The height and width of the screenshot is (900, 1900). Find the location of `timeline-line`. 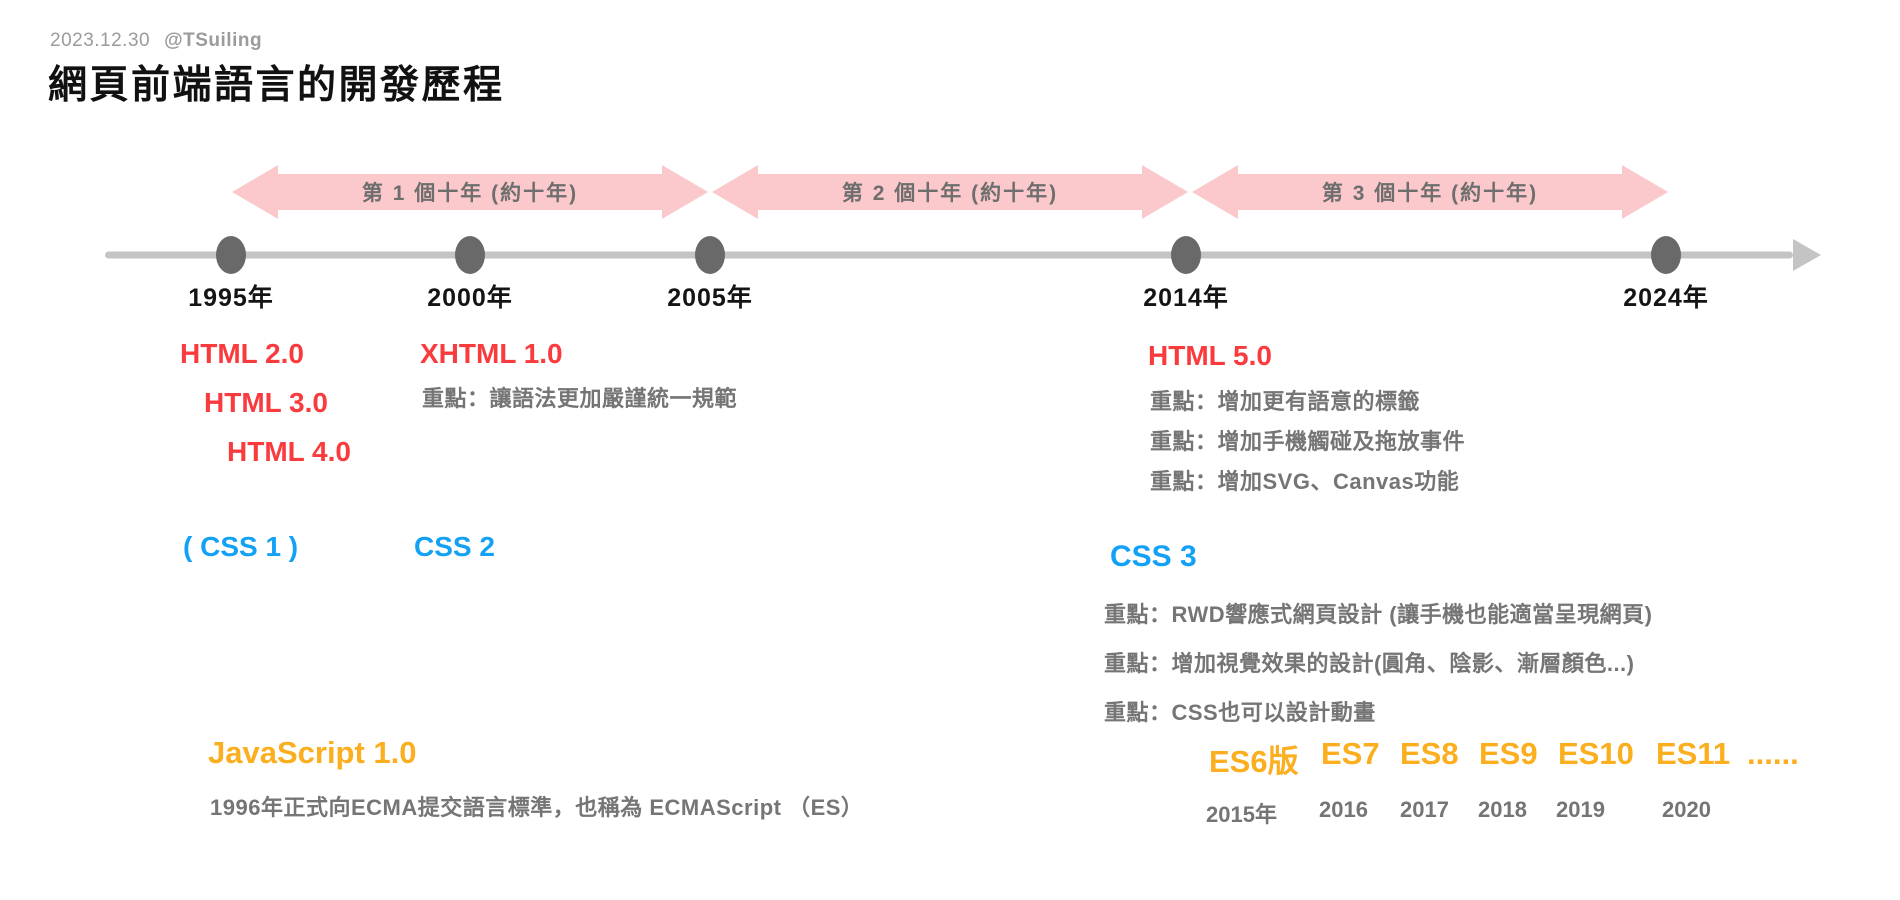

timeline-line is located at coordinates (949, 255).